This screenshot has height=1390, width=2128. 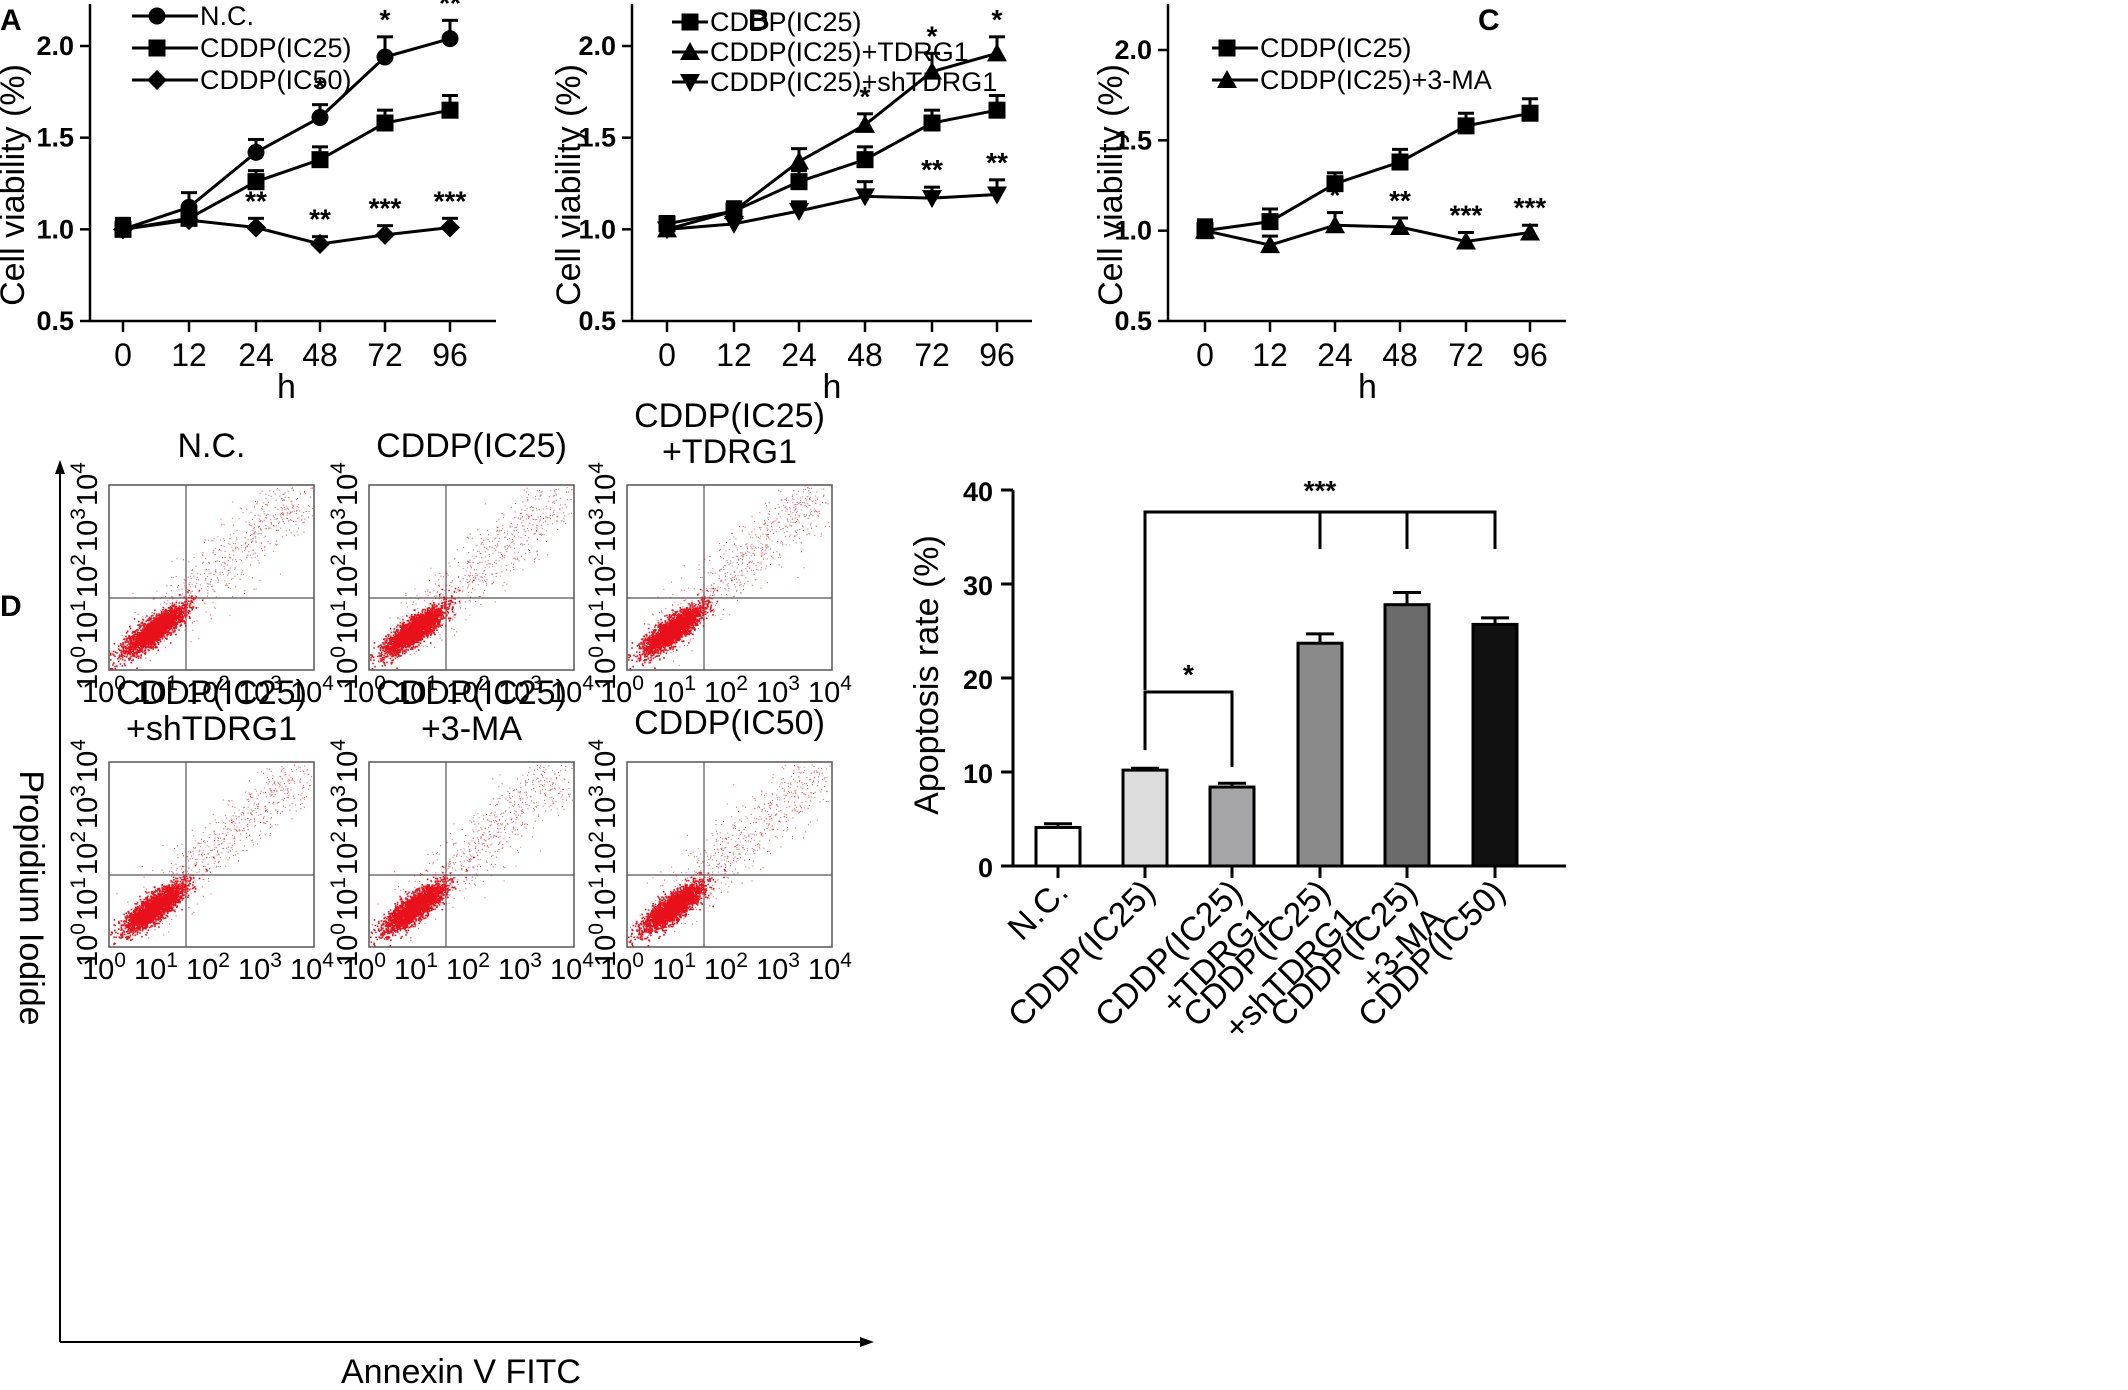 What do you see at coordinates (1335, 355) in the screenshot?
I see `chart-c-xtick-label: 24` at bounding box center [1335, 355].